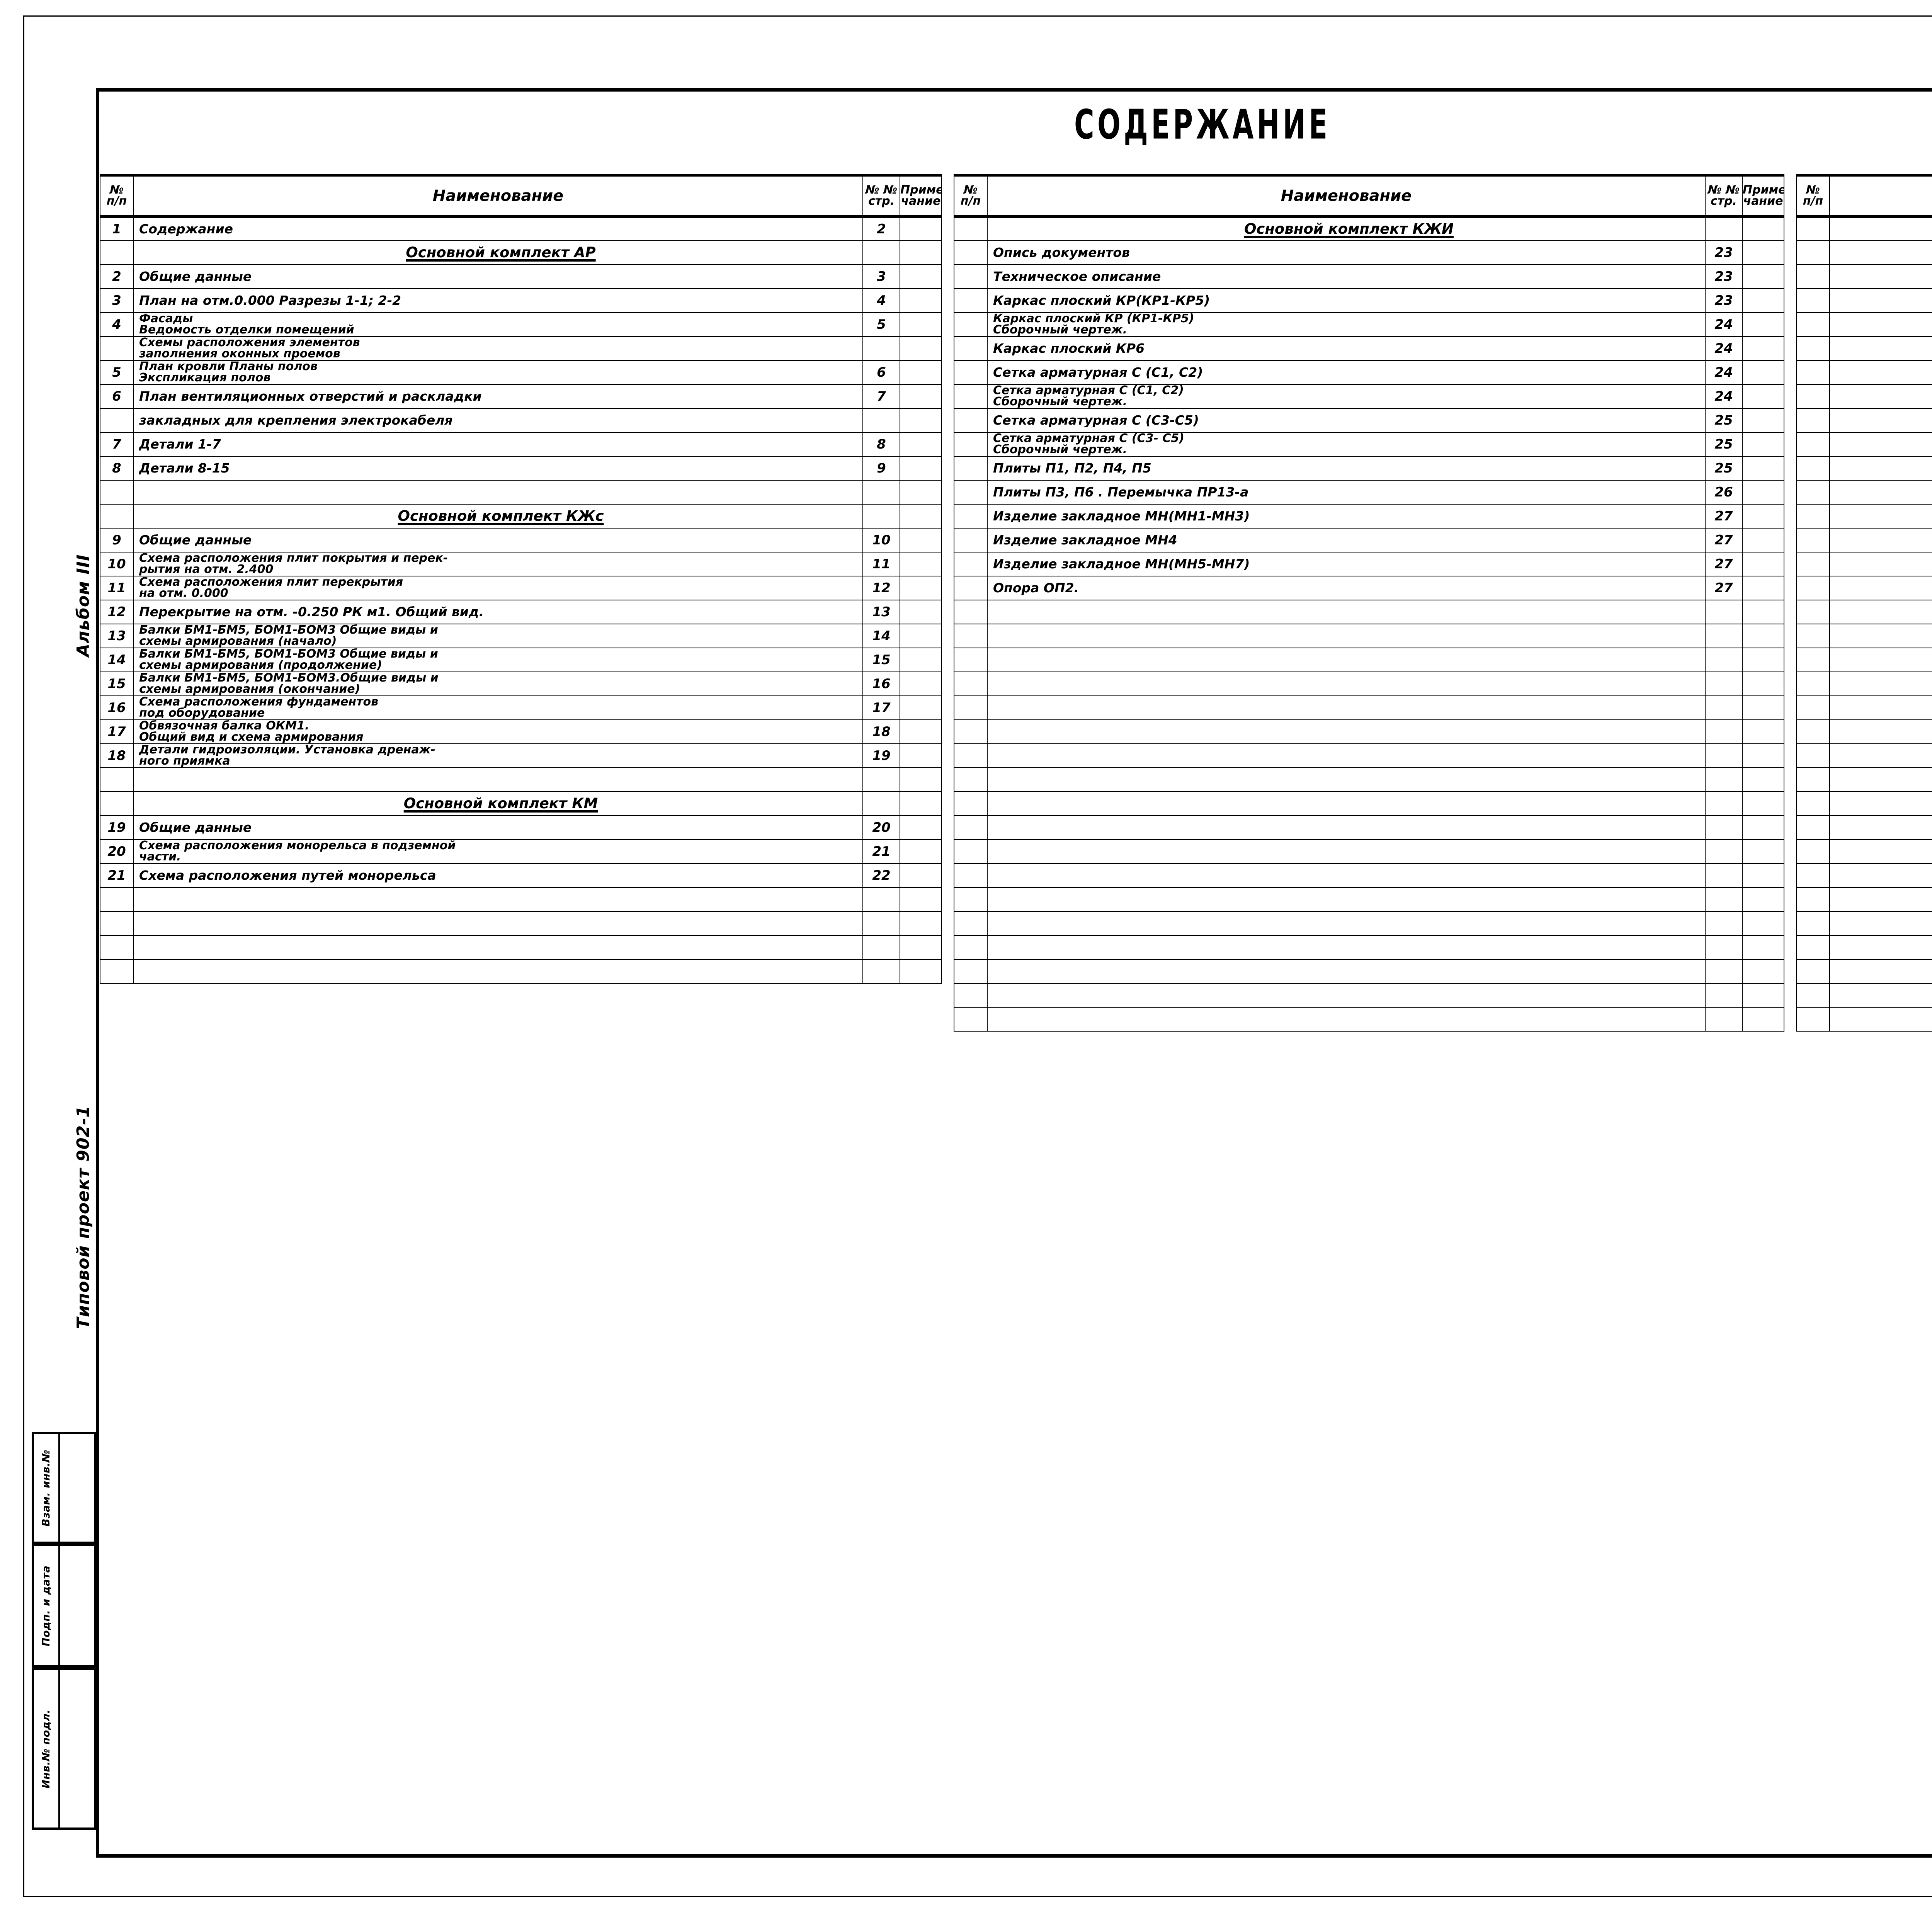 Image resolution: width=1932 pixels, height=1921 pixels. Describe the element at coordinates (1369, 492) in the screenshot. I see `table-row: Плиты П3, П6 . Перемычка ПР13-а 26` at that location.